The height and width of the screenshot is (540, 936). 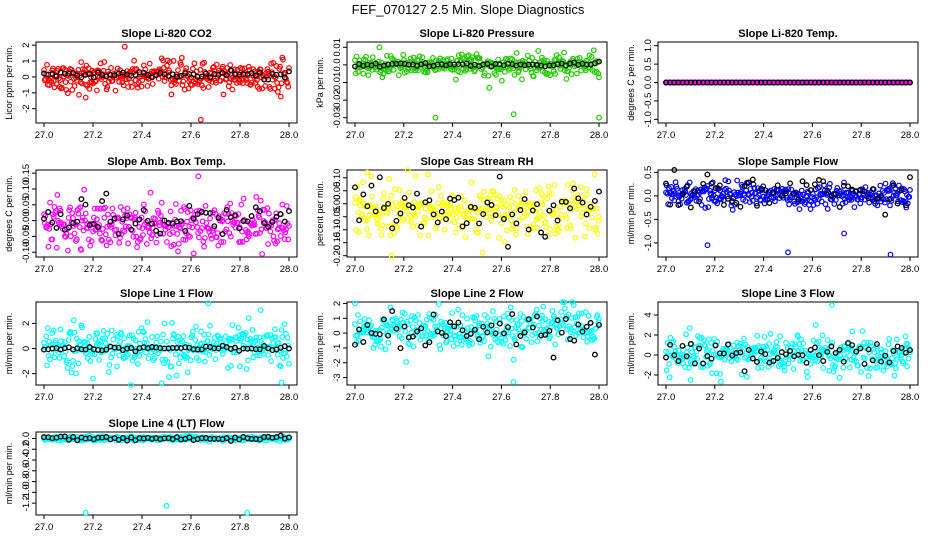 I want to click on x-tick-label: 27.8, so click(x=240, y=269).